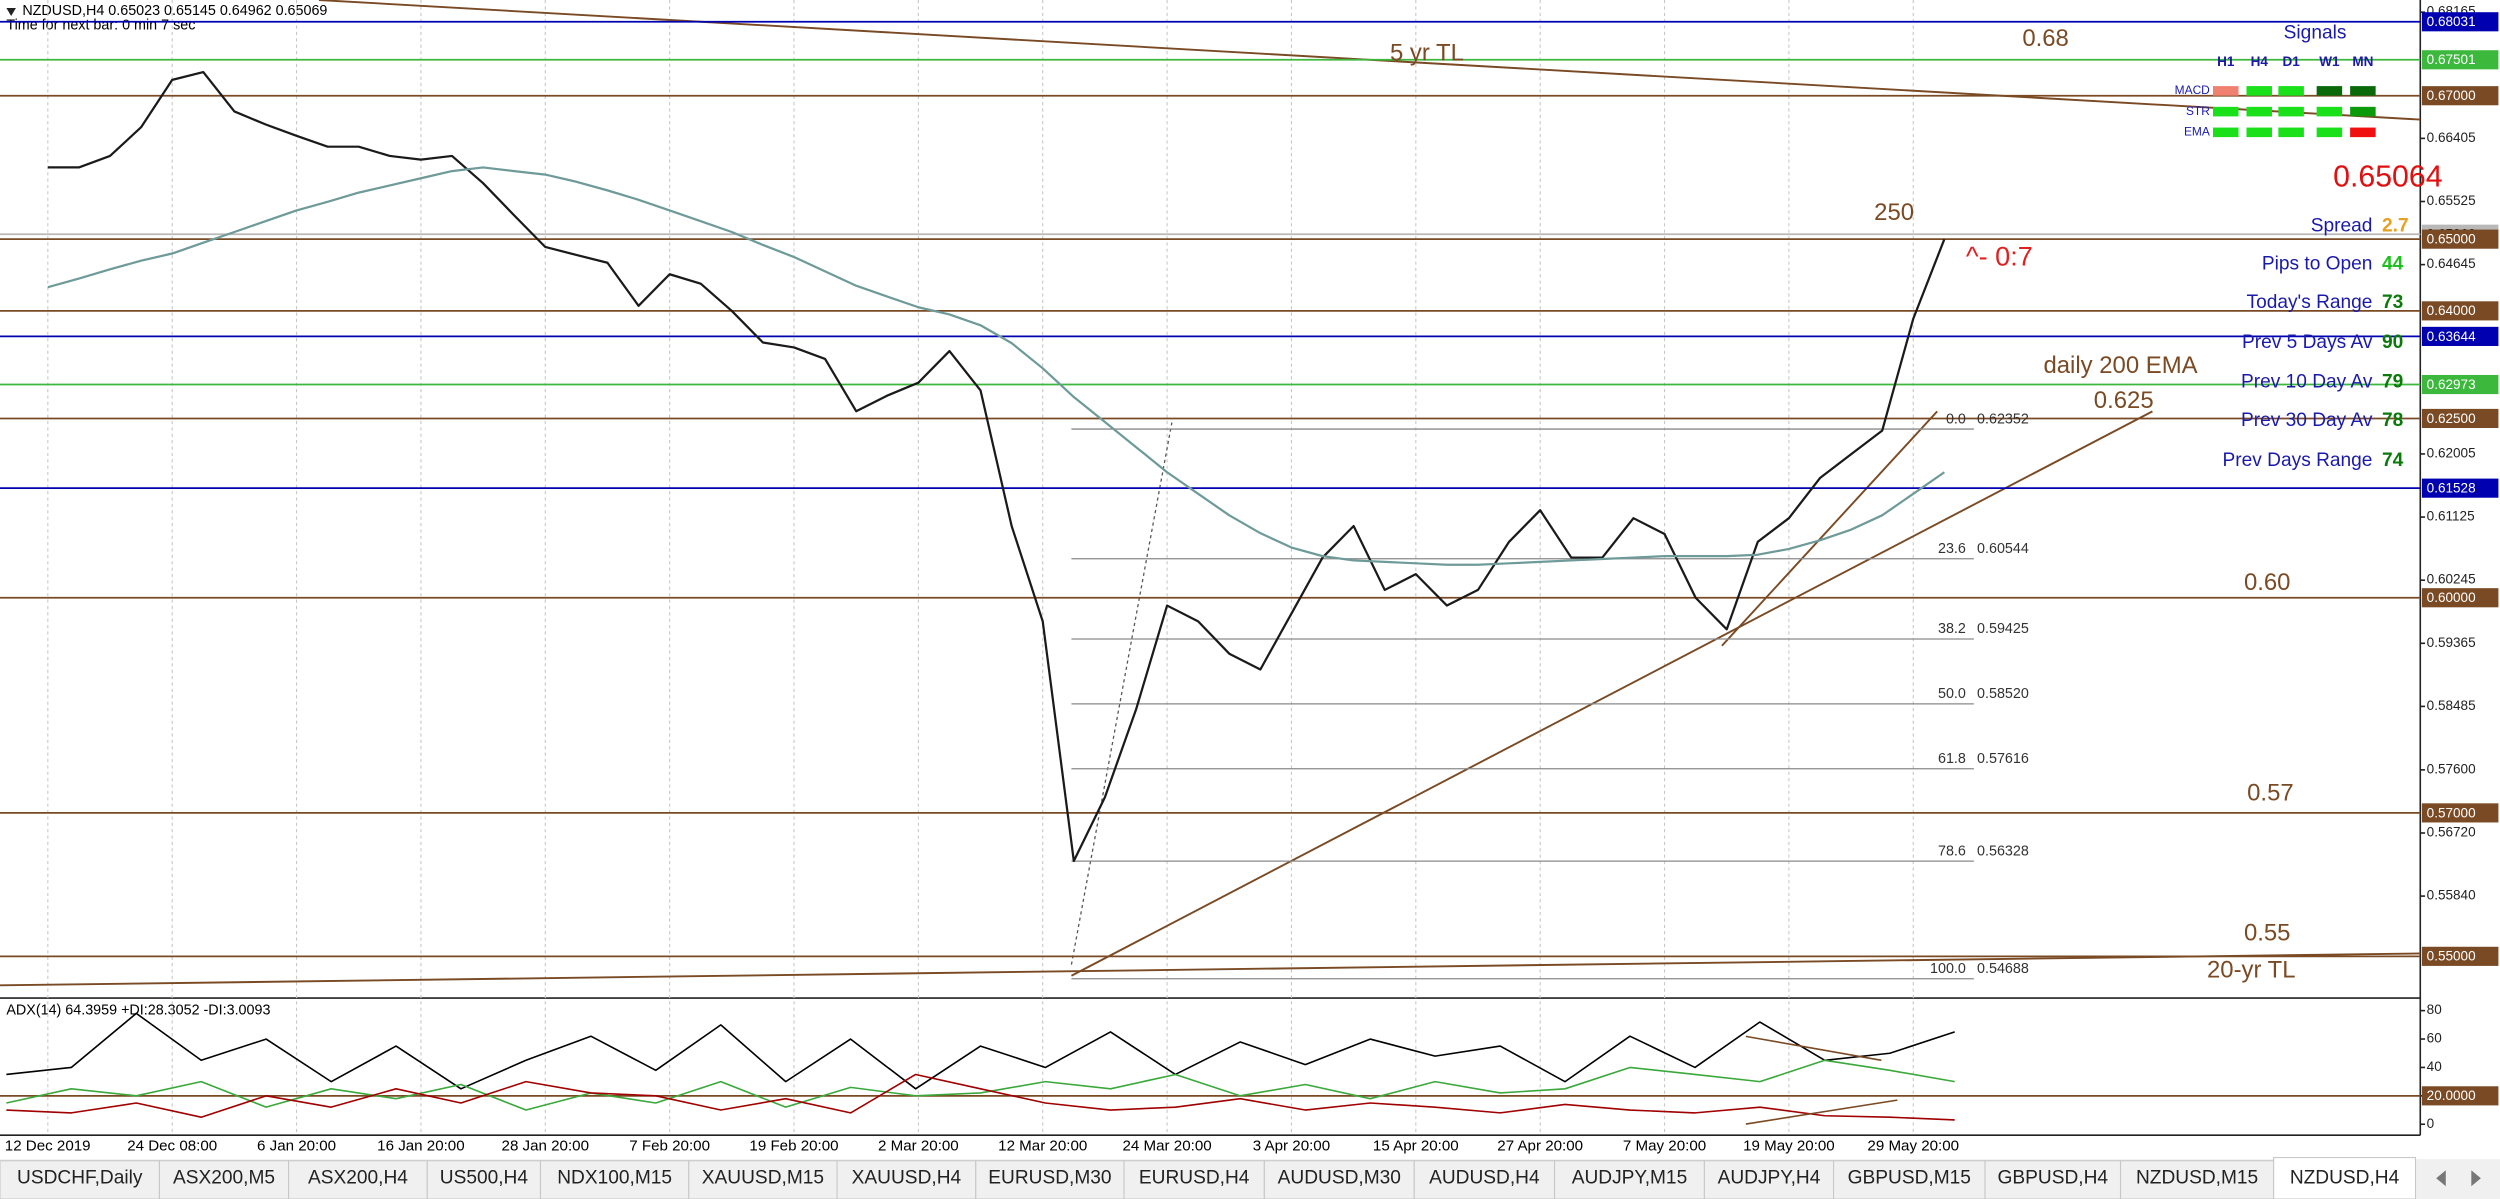 This screenshot has height=1199, width=2500. What do you see at coordinates (2053, 1177) in the screenshot?
I see `tab-label: GBPUSD,H4` at bounding box center [2053, 1177].